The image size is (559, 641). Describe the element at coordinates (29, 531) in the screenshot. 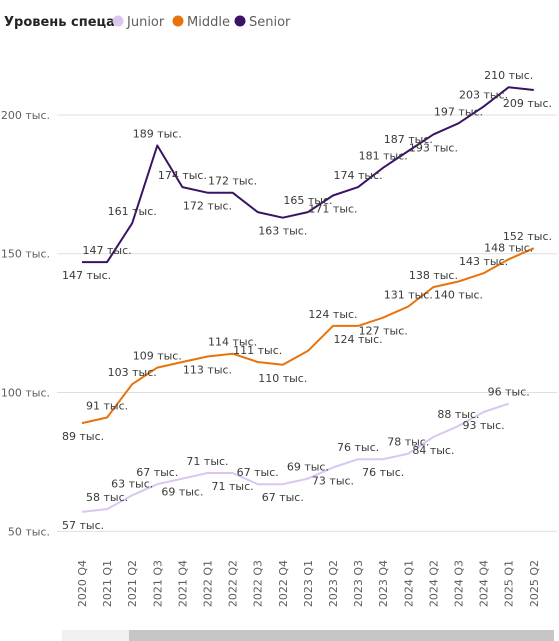

I see `y-tick-label: 50 тыс.` at that location.